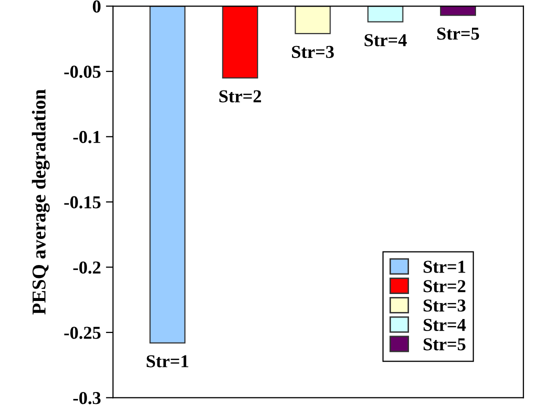 The width and height of the screenshot is (533, 410). Describe the element at coordinates (458, 34) in the screenshot. I see `text: Str=5` at that location.